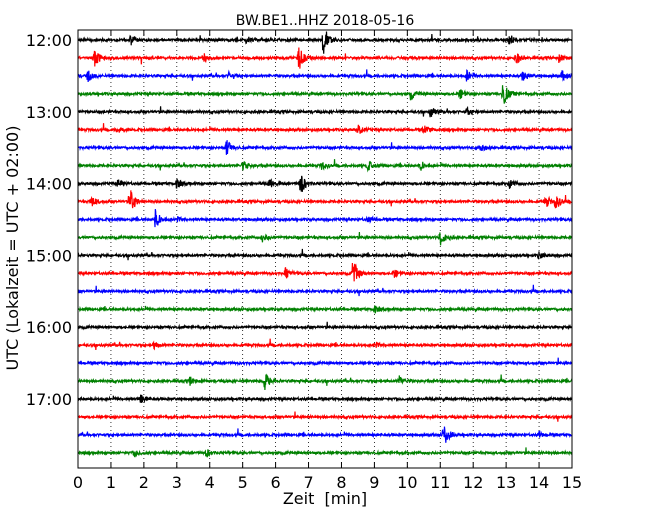 This screenshot has width=650, height=520. What do you see at coordinates (341, 482) in the screenshot?
I see `x-tick-label: 8` at bounding box center [341, 482].